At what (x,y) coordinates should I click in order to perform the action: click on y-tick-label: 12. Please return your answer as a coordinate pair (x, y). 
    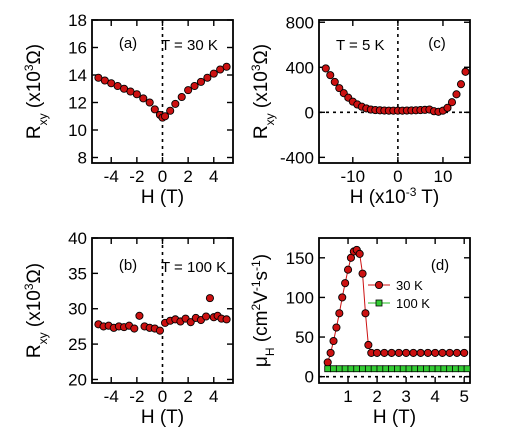
    Looking at the image, I should click on (77, 103).